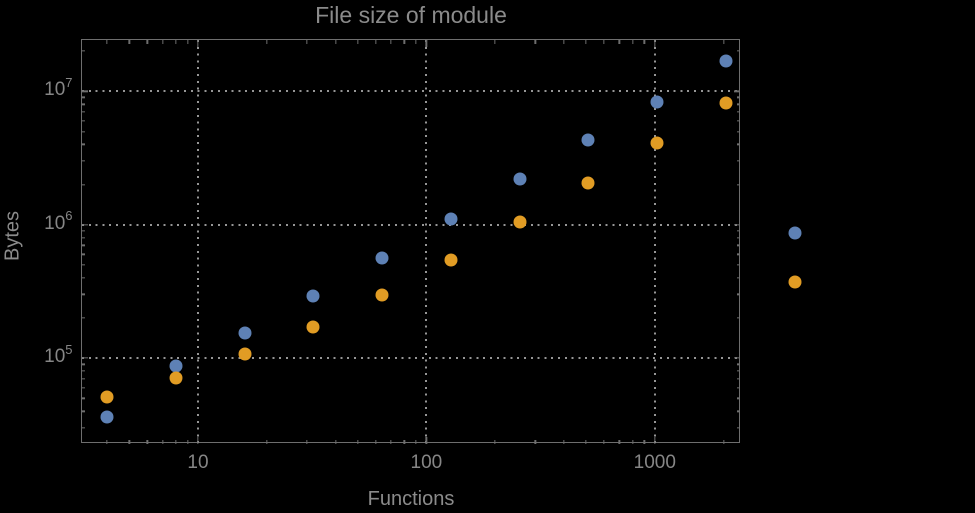 The image size is (975, 513). Describe the element at coordinates (12, 236) in the screenshot. I see `y-axis-label: Bytes` at that location.